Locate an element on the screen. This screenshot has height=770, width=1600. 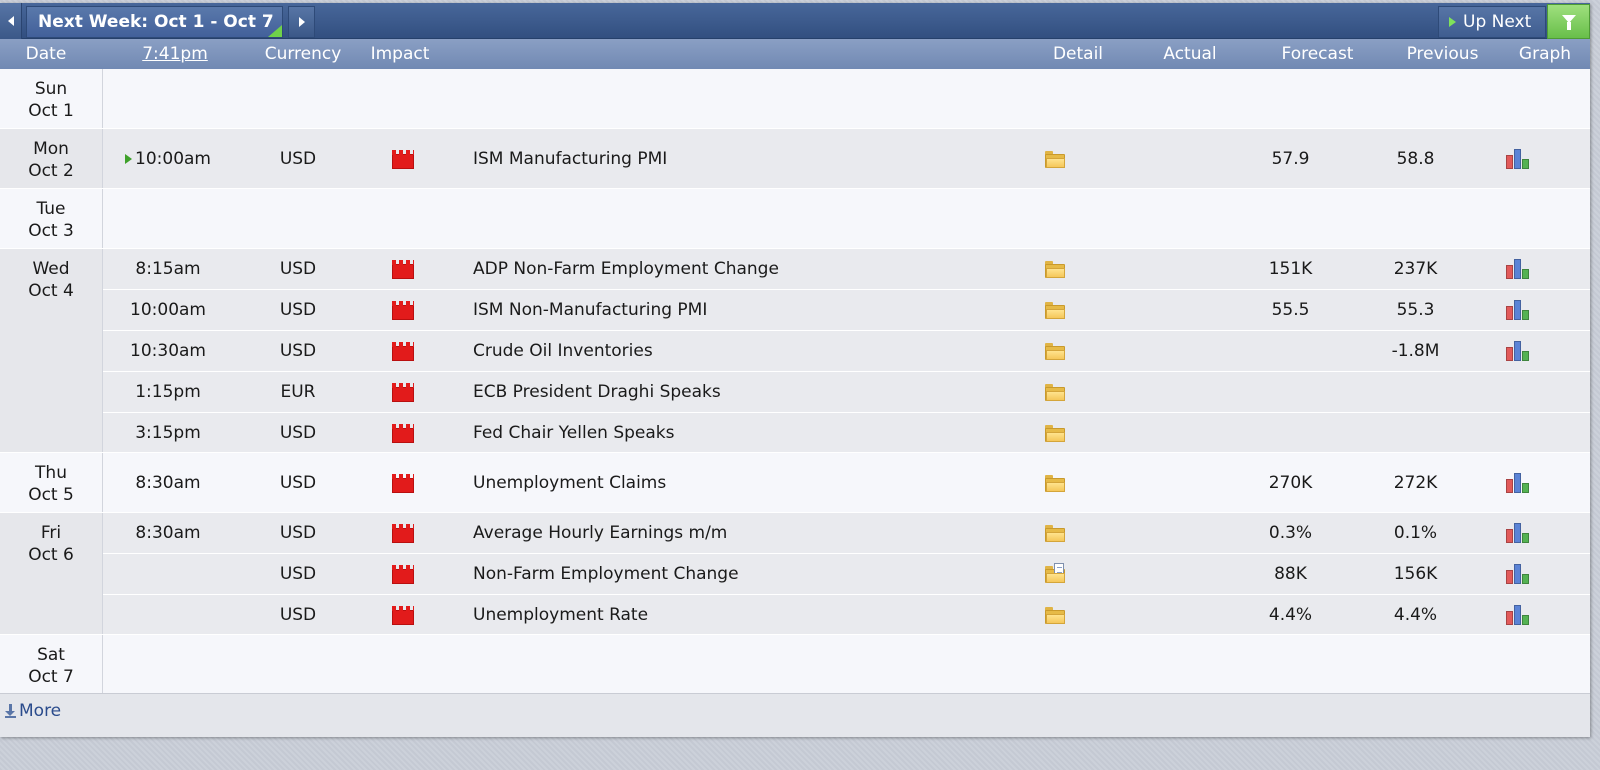
event-forecast-text: 270K is located at coordinates (1290, 483).